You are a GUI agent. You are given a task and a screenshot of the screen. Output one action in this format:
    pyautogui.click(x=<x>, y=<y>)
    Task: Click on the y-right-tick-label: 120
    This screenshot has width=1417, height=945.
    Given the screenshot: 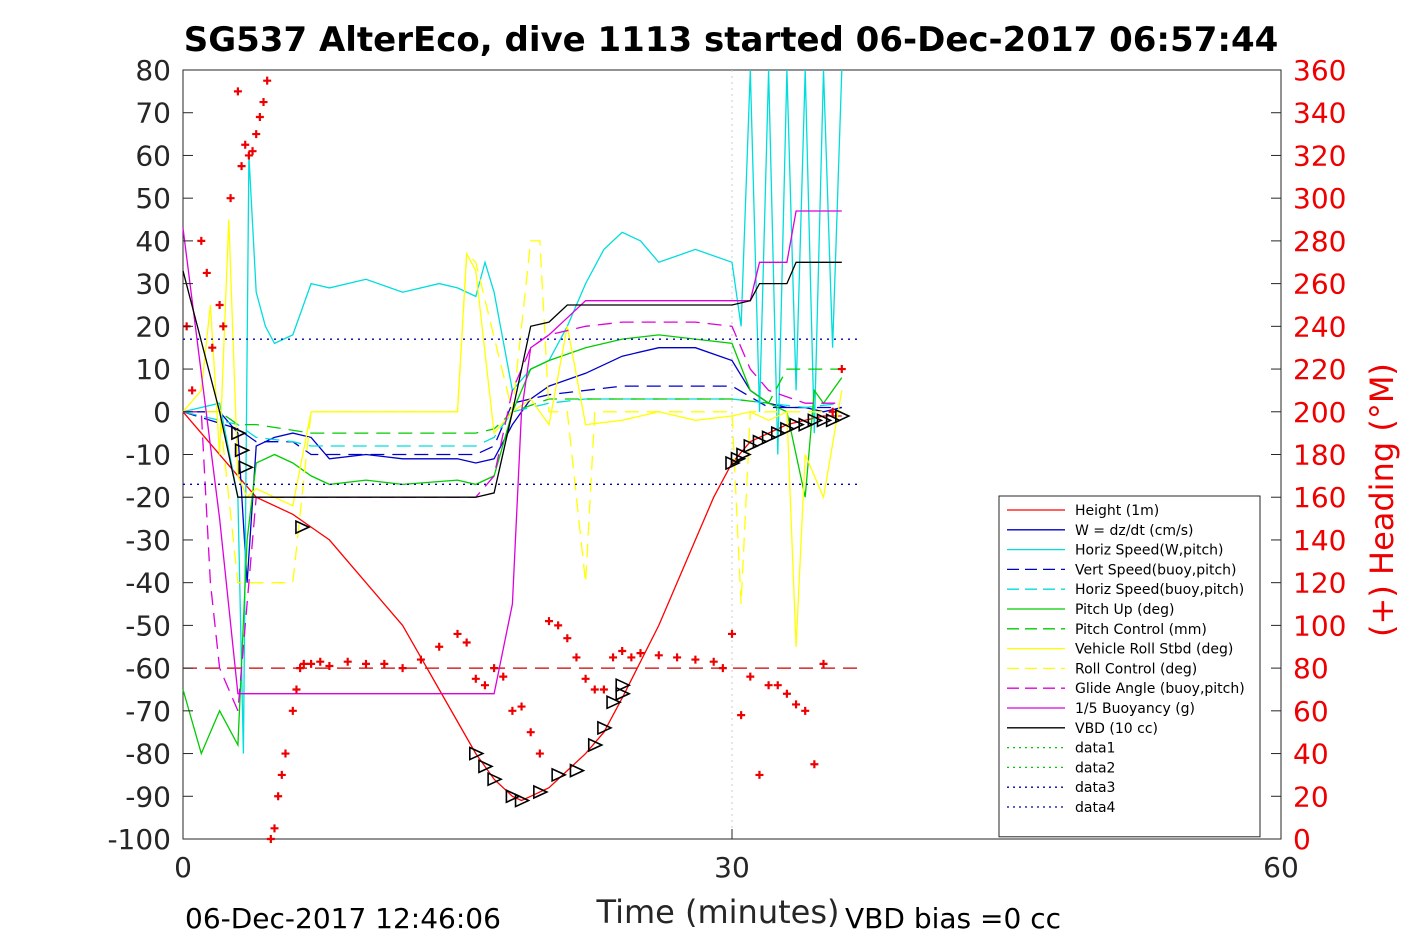 What is the action you would take?
    pyautogui.click(x=1319, y=583)
    